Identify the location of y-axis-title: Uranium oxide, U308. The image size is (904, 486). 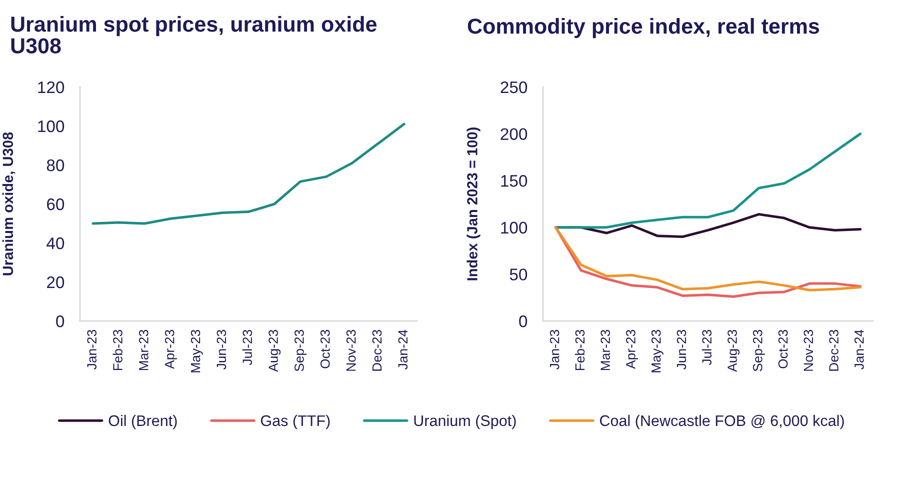
(9, 204).